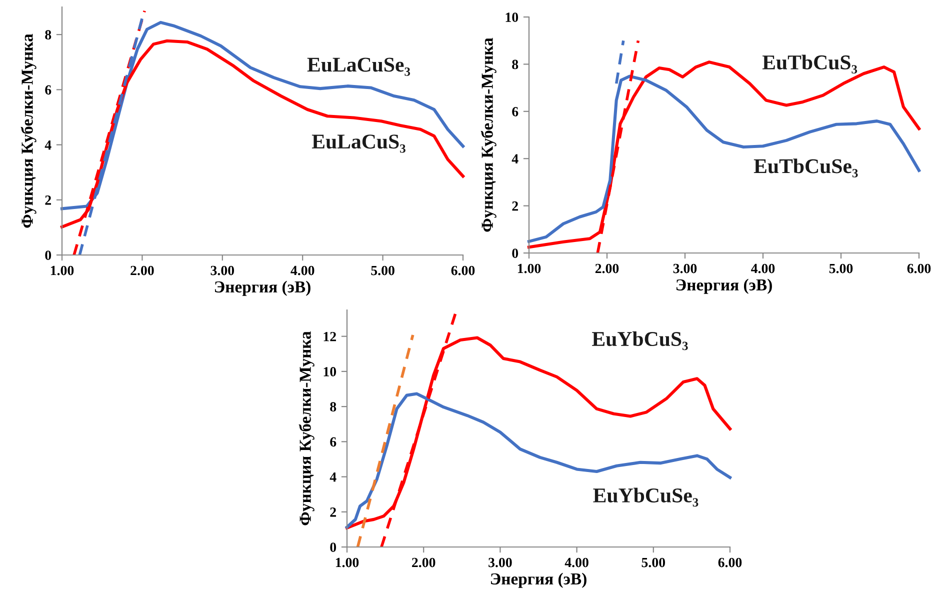  Describe the element at coordinates (359, 143) in the screenshot. I see `series-label: EuLaCuS₃` at that location.